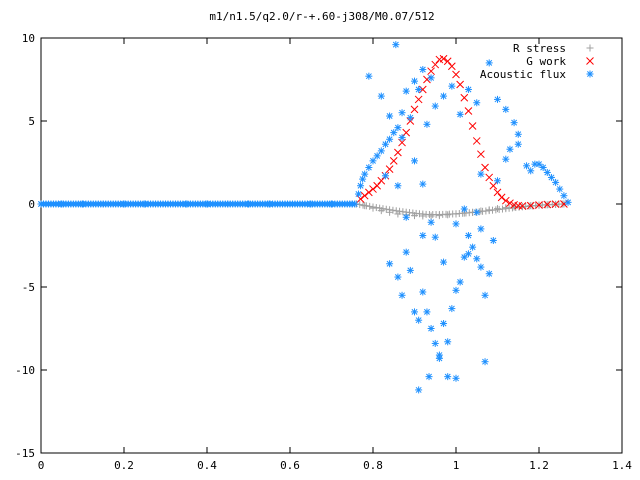  I want to click on x-tick-label: 0.2, so click(124, 465).